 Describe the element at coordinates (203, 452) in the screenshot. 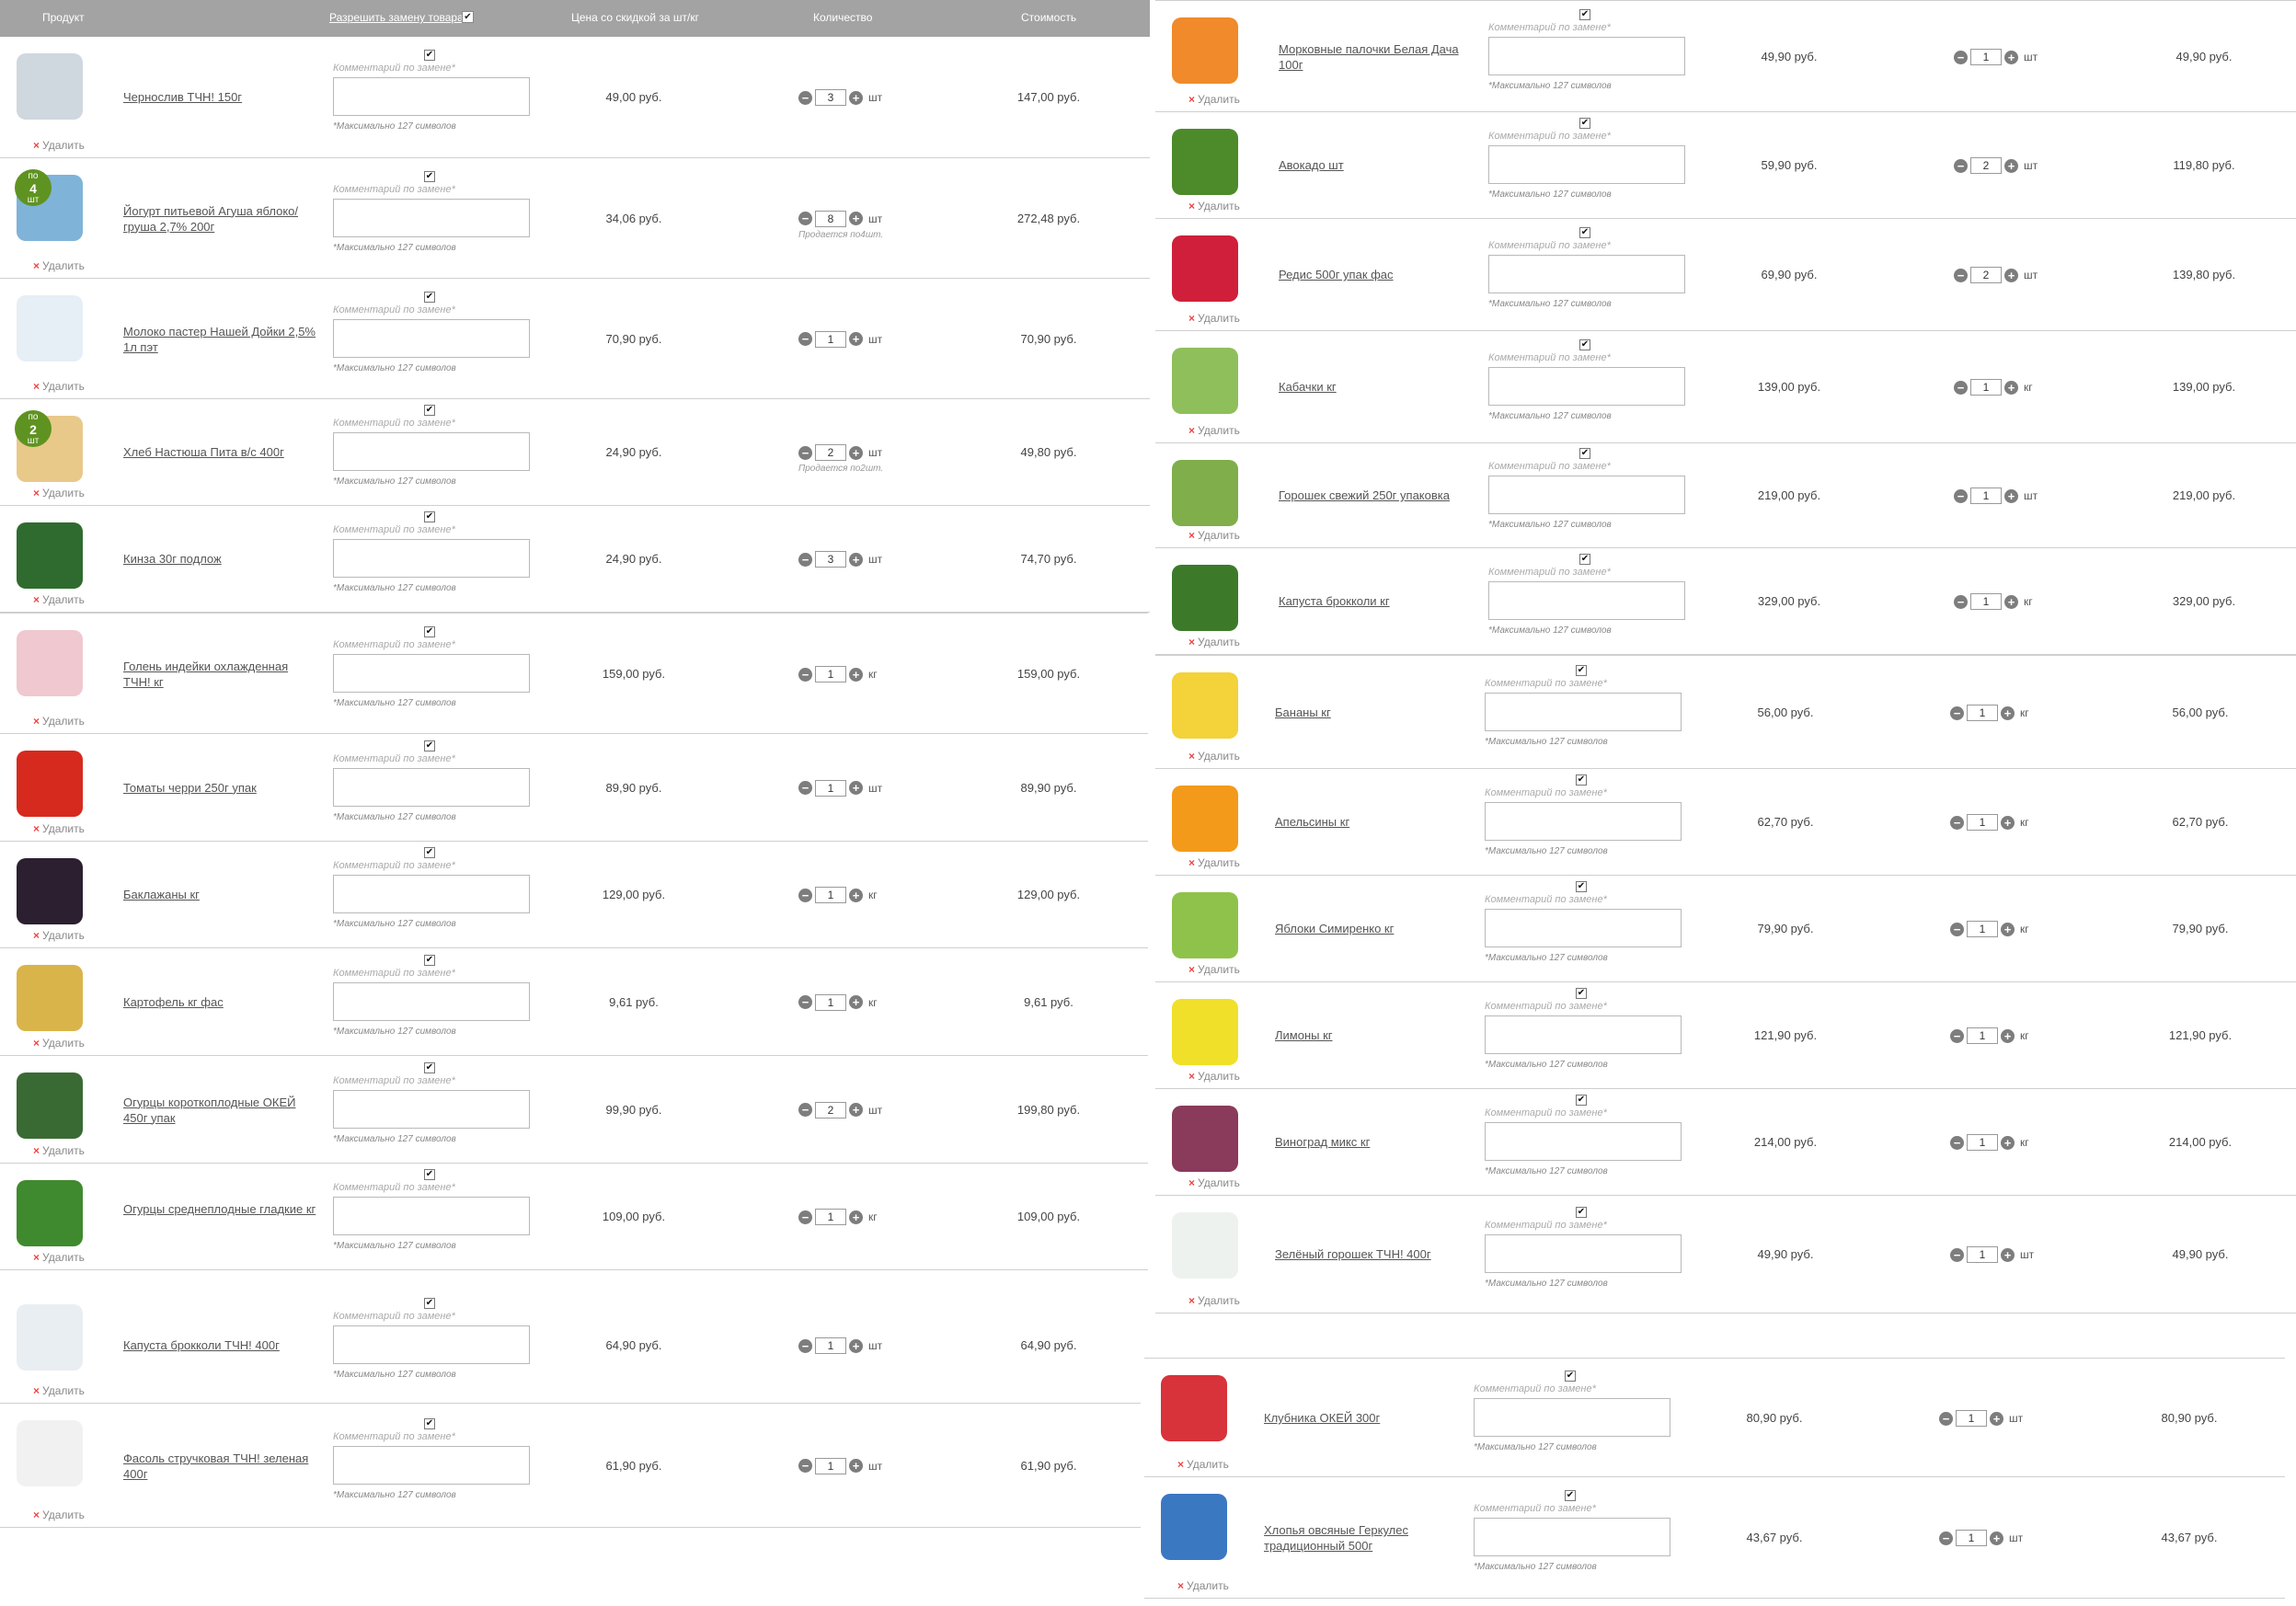

I see `product-name-link: Хлеб Настюша Пита в/с 400г` at that location.